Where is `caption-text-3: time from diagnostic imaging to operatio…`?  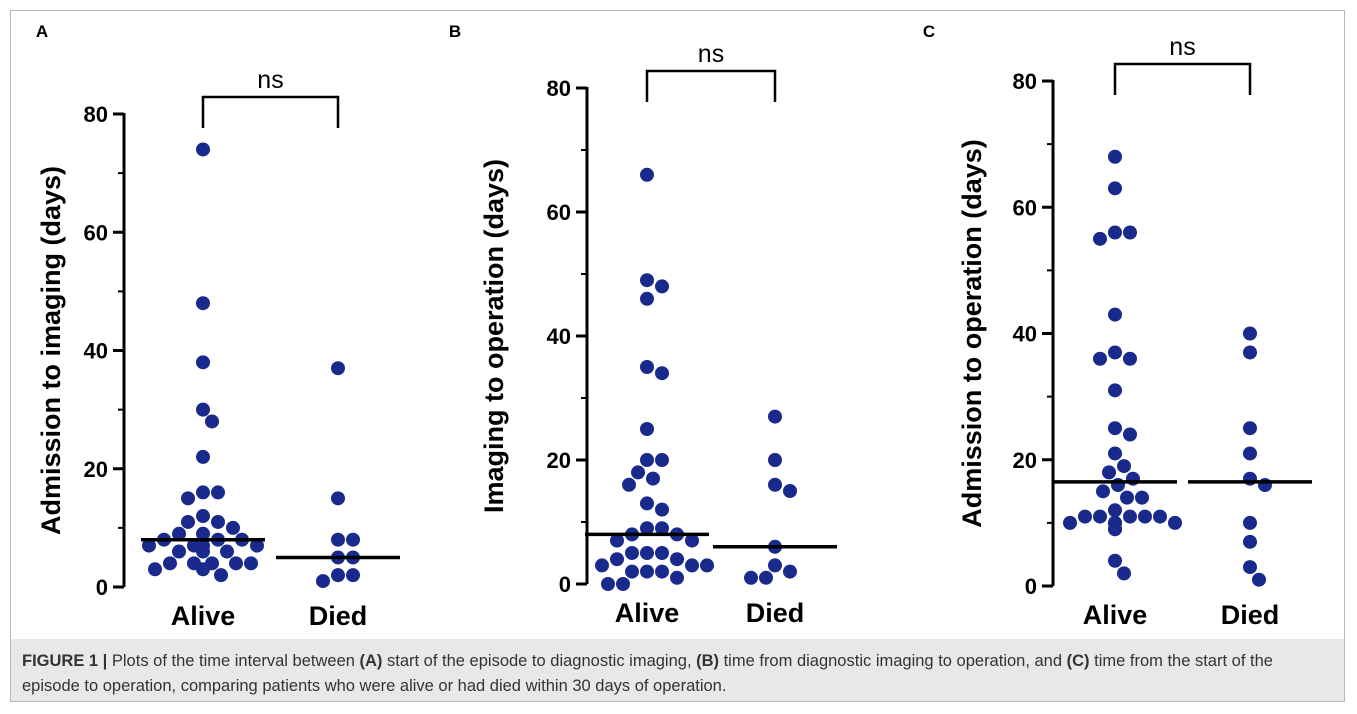 caption-text-3: time from diagnostic imaging to operatio… is located at coordinates (893, 661).